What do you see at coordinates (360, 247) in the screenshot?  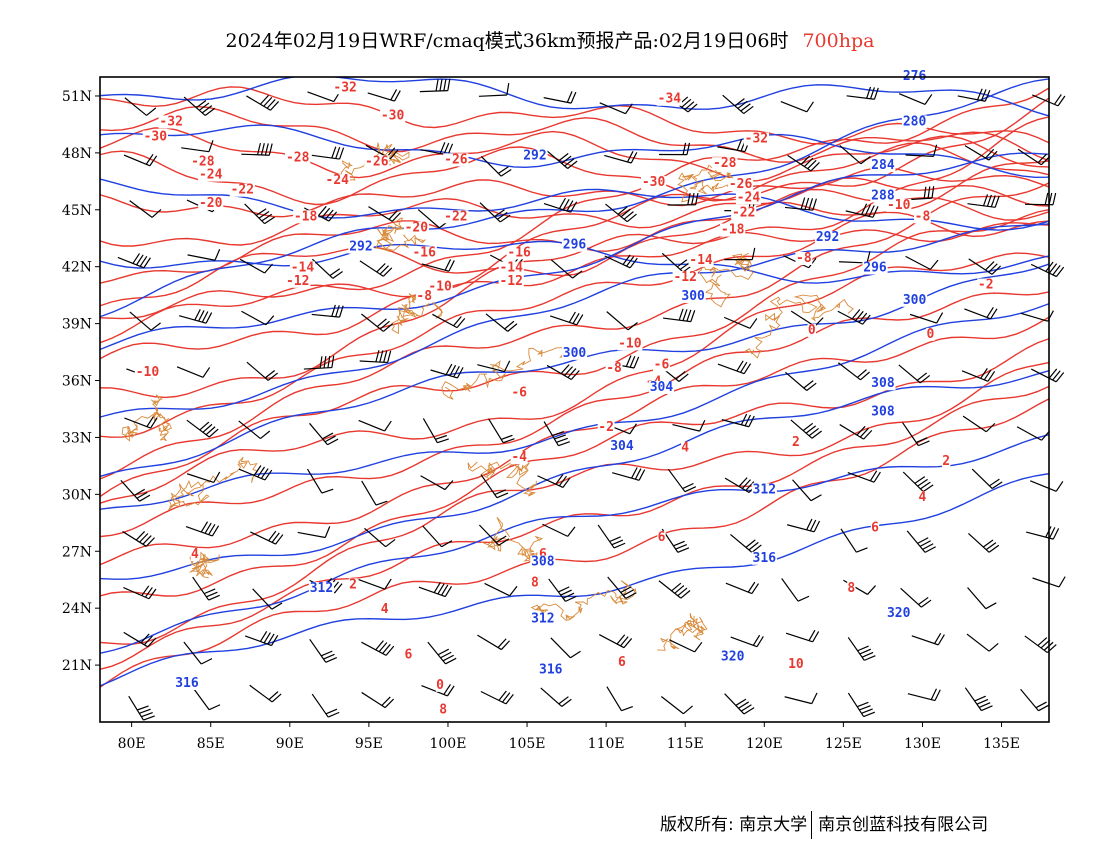 I see `height-label: 292` at bounding box center [360, 247].